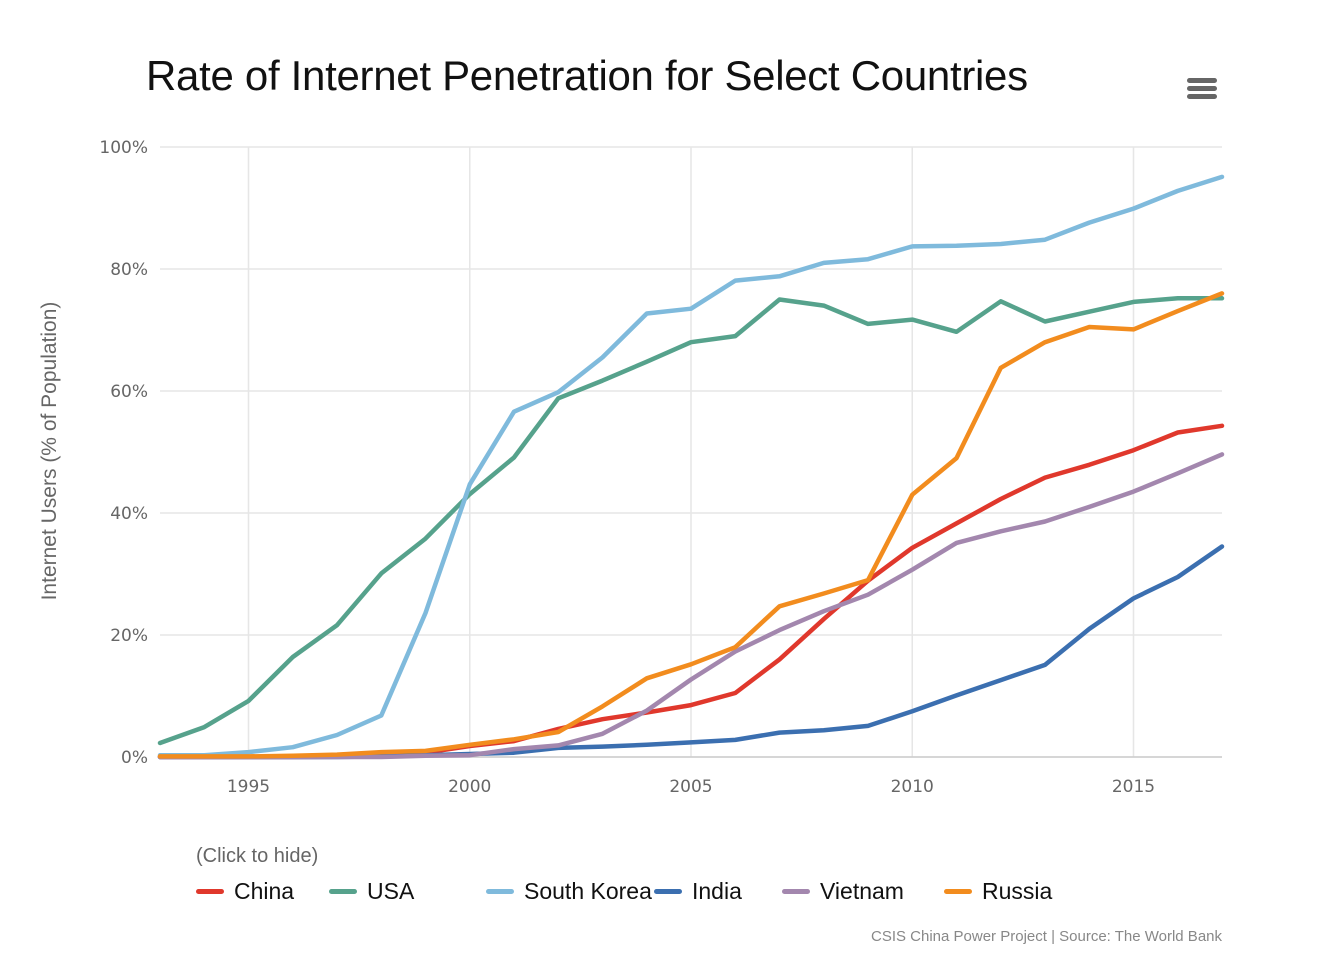  What do you see at coordinates (210, 891) in the screenshot?
I see `legend-swatch-china` at bounding box center [210, 891].